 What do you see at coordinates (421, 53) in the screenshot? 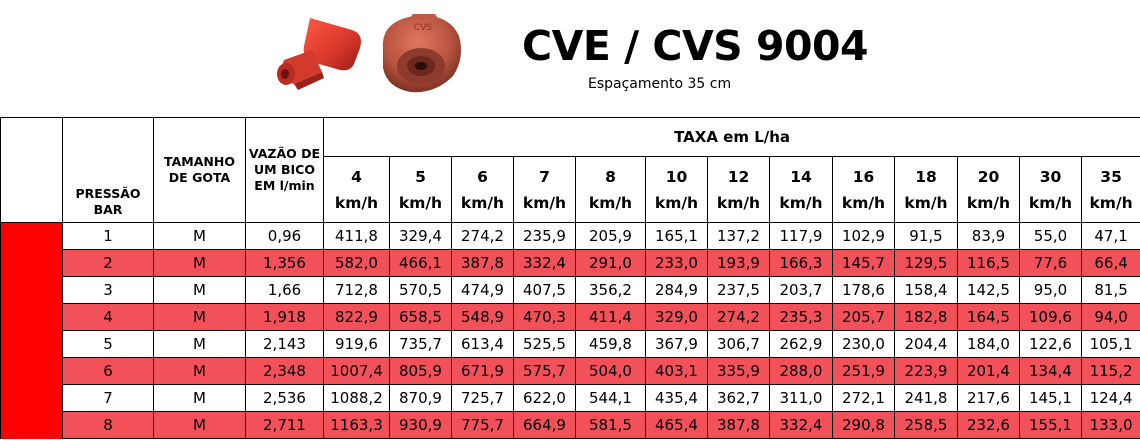
I see `red-nozzle-front-image: CVS` at bounding box center [421, 53].